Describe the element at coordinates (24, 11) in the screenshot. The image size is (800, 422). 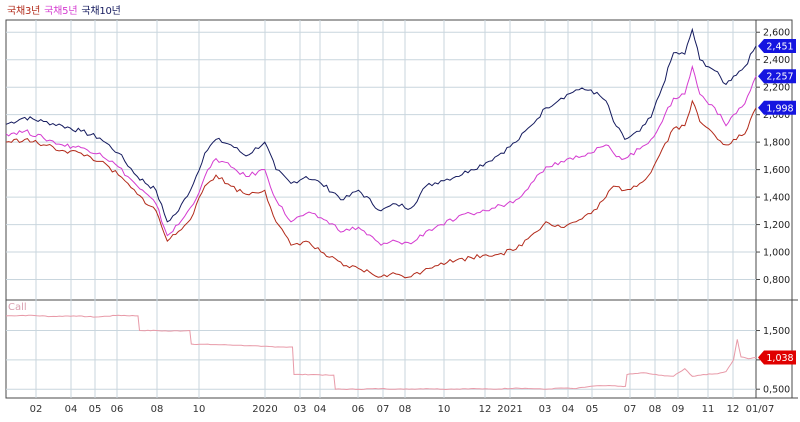
I see `legend-bond3y: 국채3년` at that location.